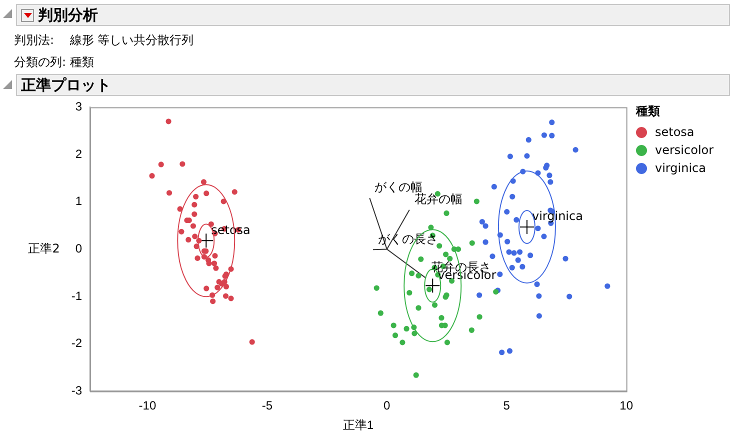  Describe the element at coordinates (387, 405) in the screenshot. I see `x-tick-label: 0` at that location.